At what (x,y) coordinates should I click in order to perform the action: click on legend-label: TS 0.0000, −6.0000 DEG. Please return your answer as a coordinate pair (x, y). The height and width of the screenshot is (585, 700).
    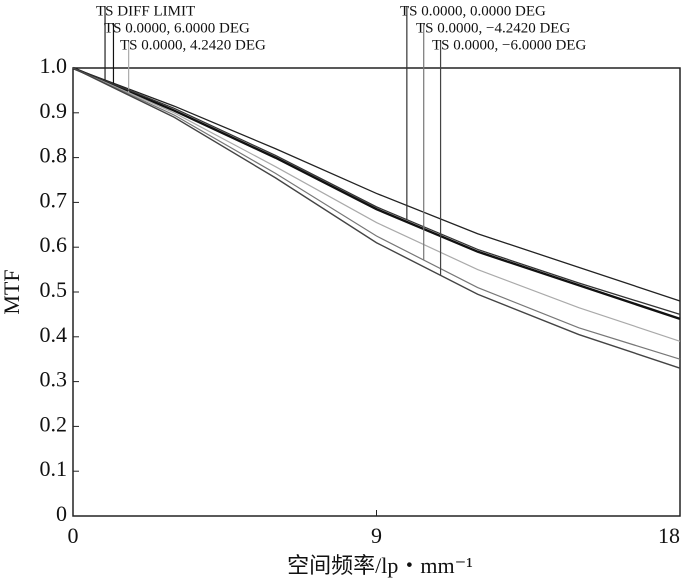
    Looking at the image, I should click on (509, 45).